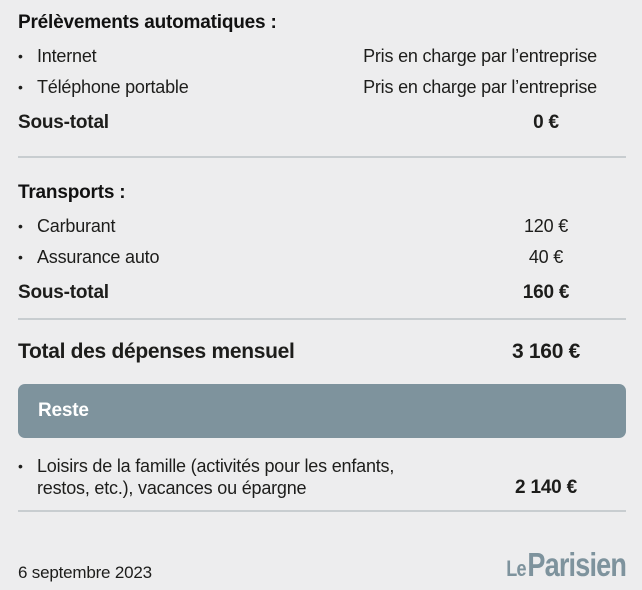 The width and height of the screenshot is (642, 590). What do you see at coordinates (322, 257) in the screenshot?
I see `expense-row: • Assurance auto 40 €` at bounding box center [322, 257].